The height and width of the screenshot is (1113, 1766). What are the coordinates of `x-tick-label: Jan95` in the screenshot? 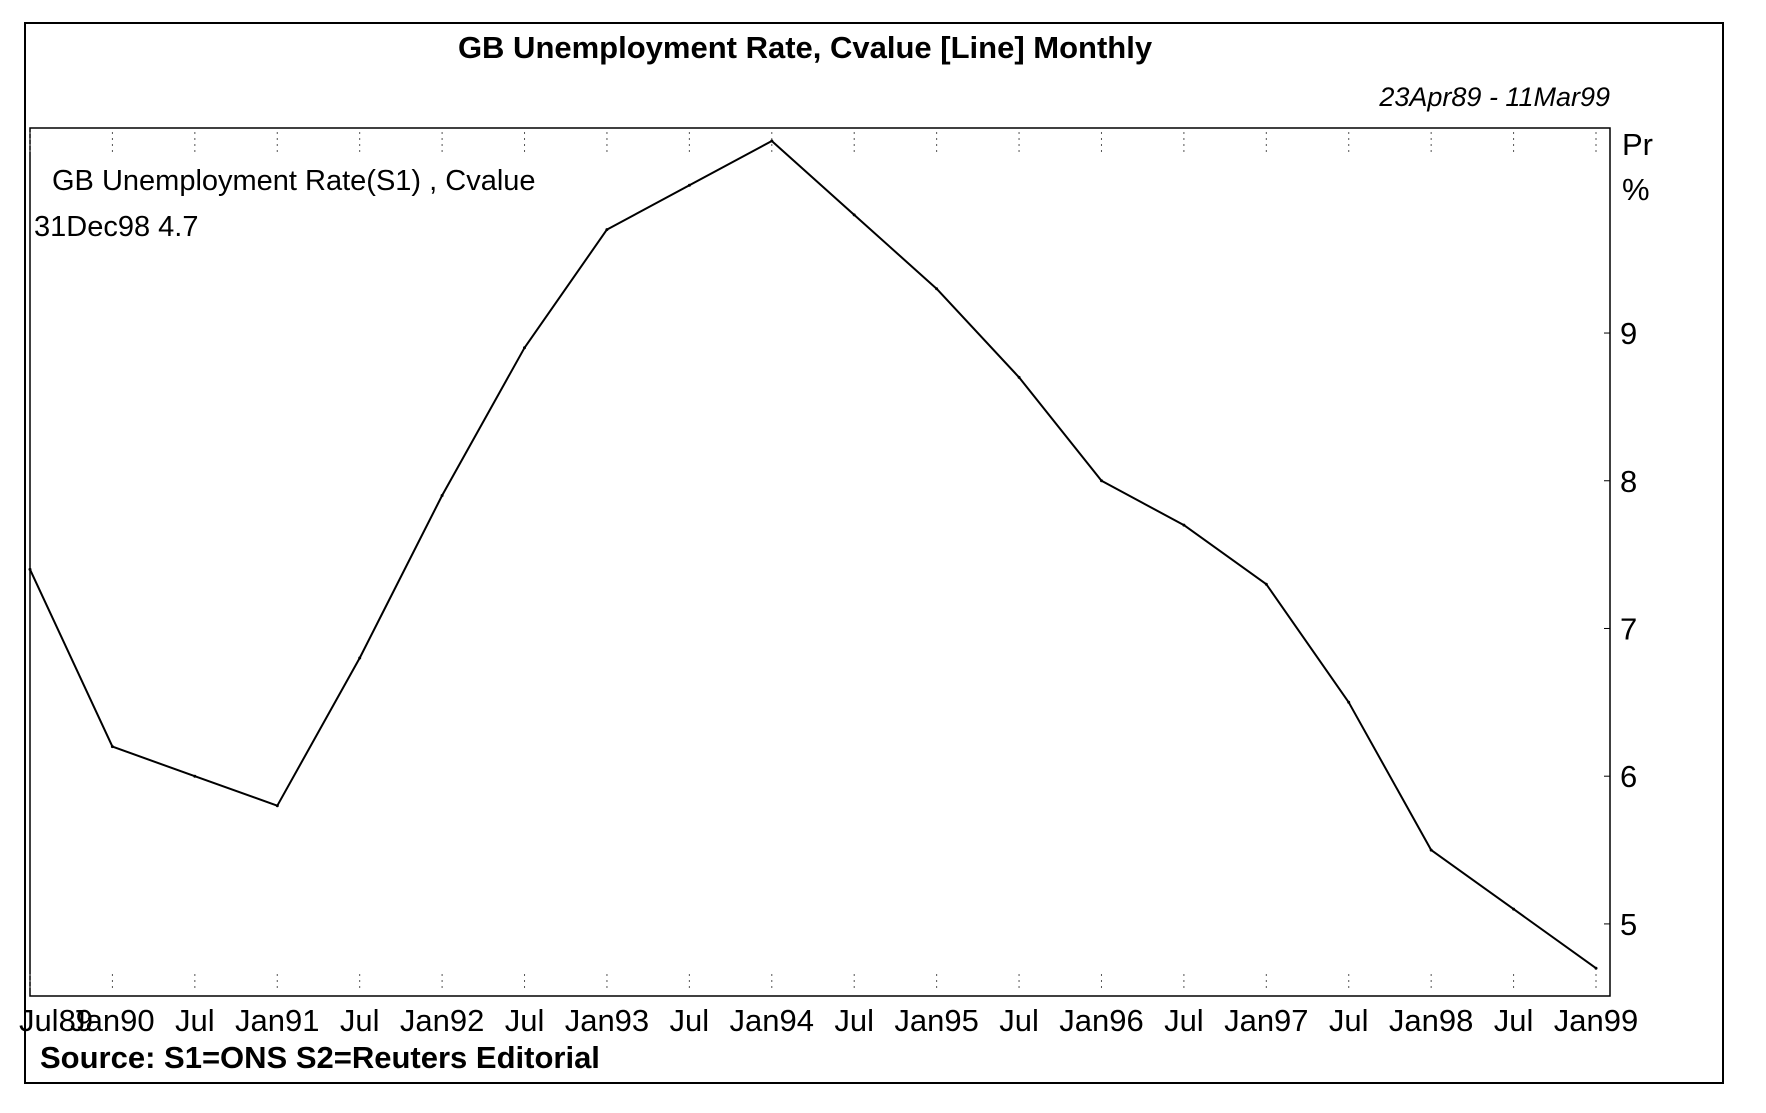 It's located at (936, 1020).